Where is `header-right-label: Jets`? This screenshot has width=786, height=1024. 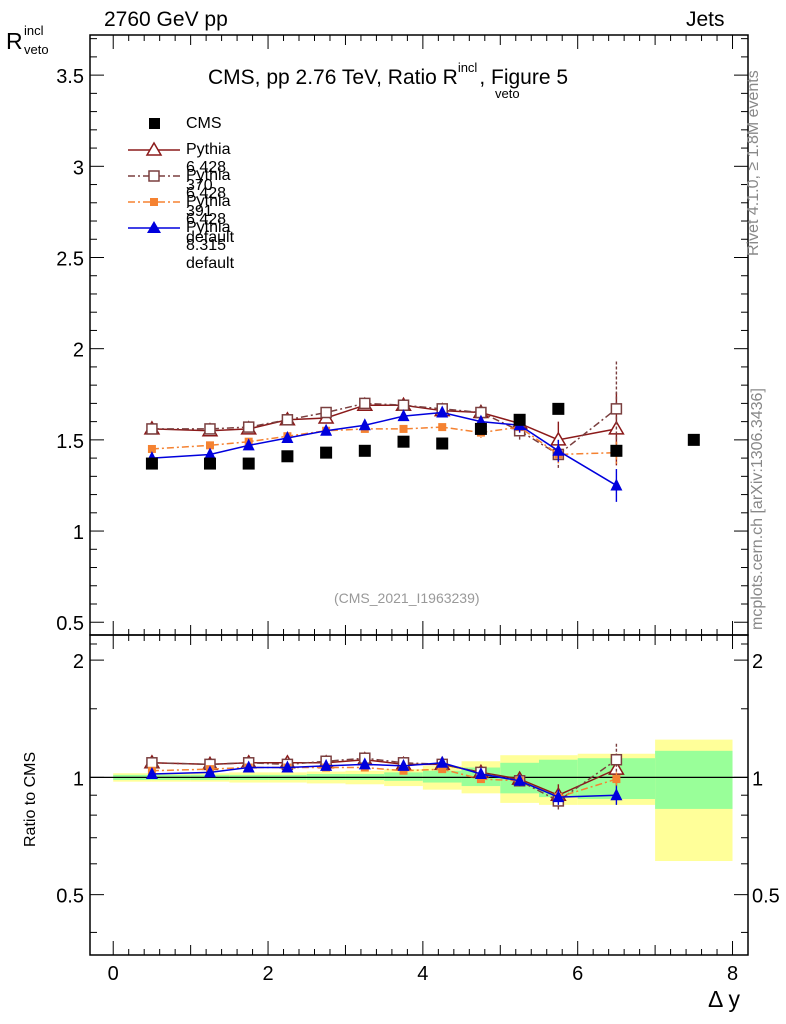 header-right-label: Jets is located at coordinates (705, 19).